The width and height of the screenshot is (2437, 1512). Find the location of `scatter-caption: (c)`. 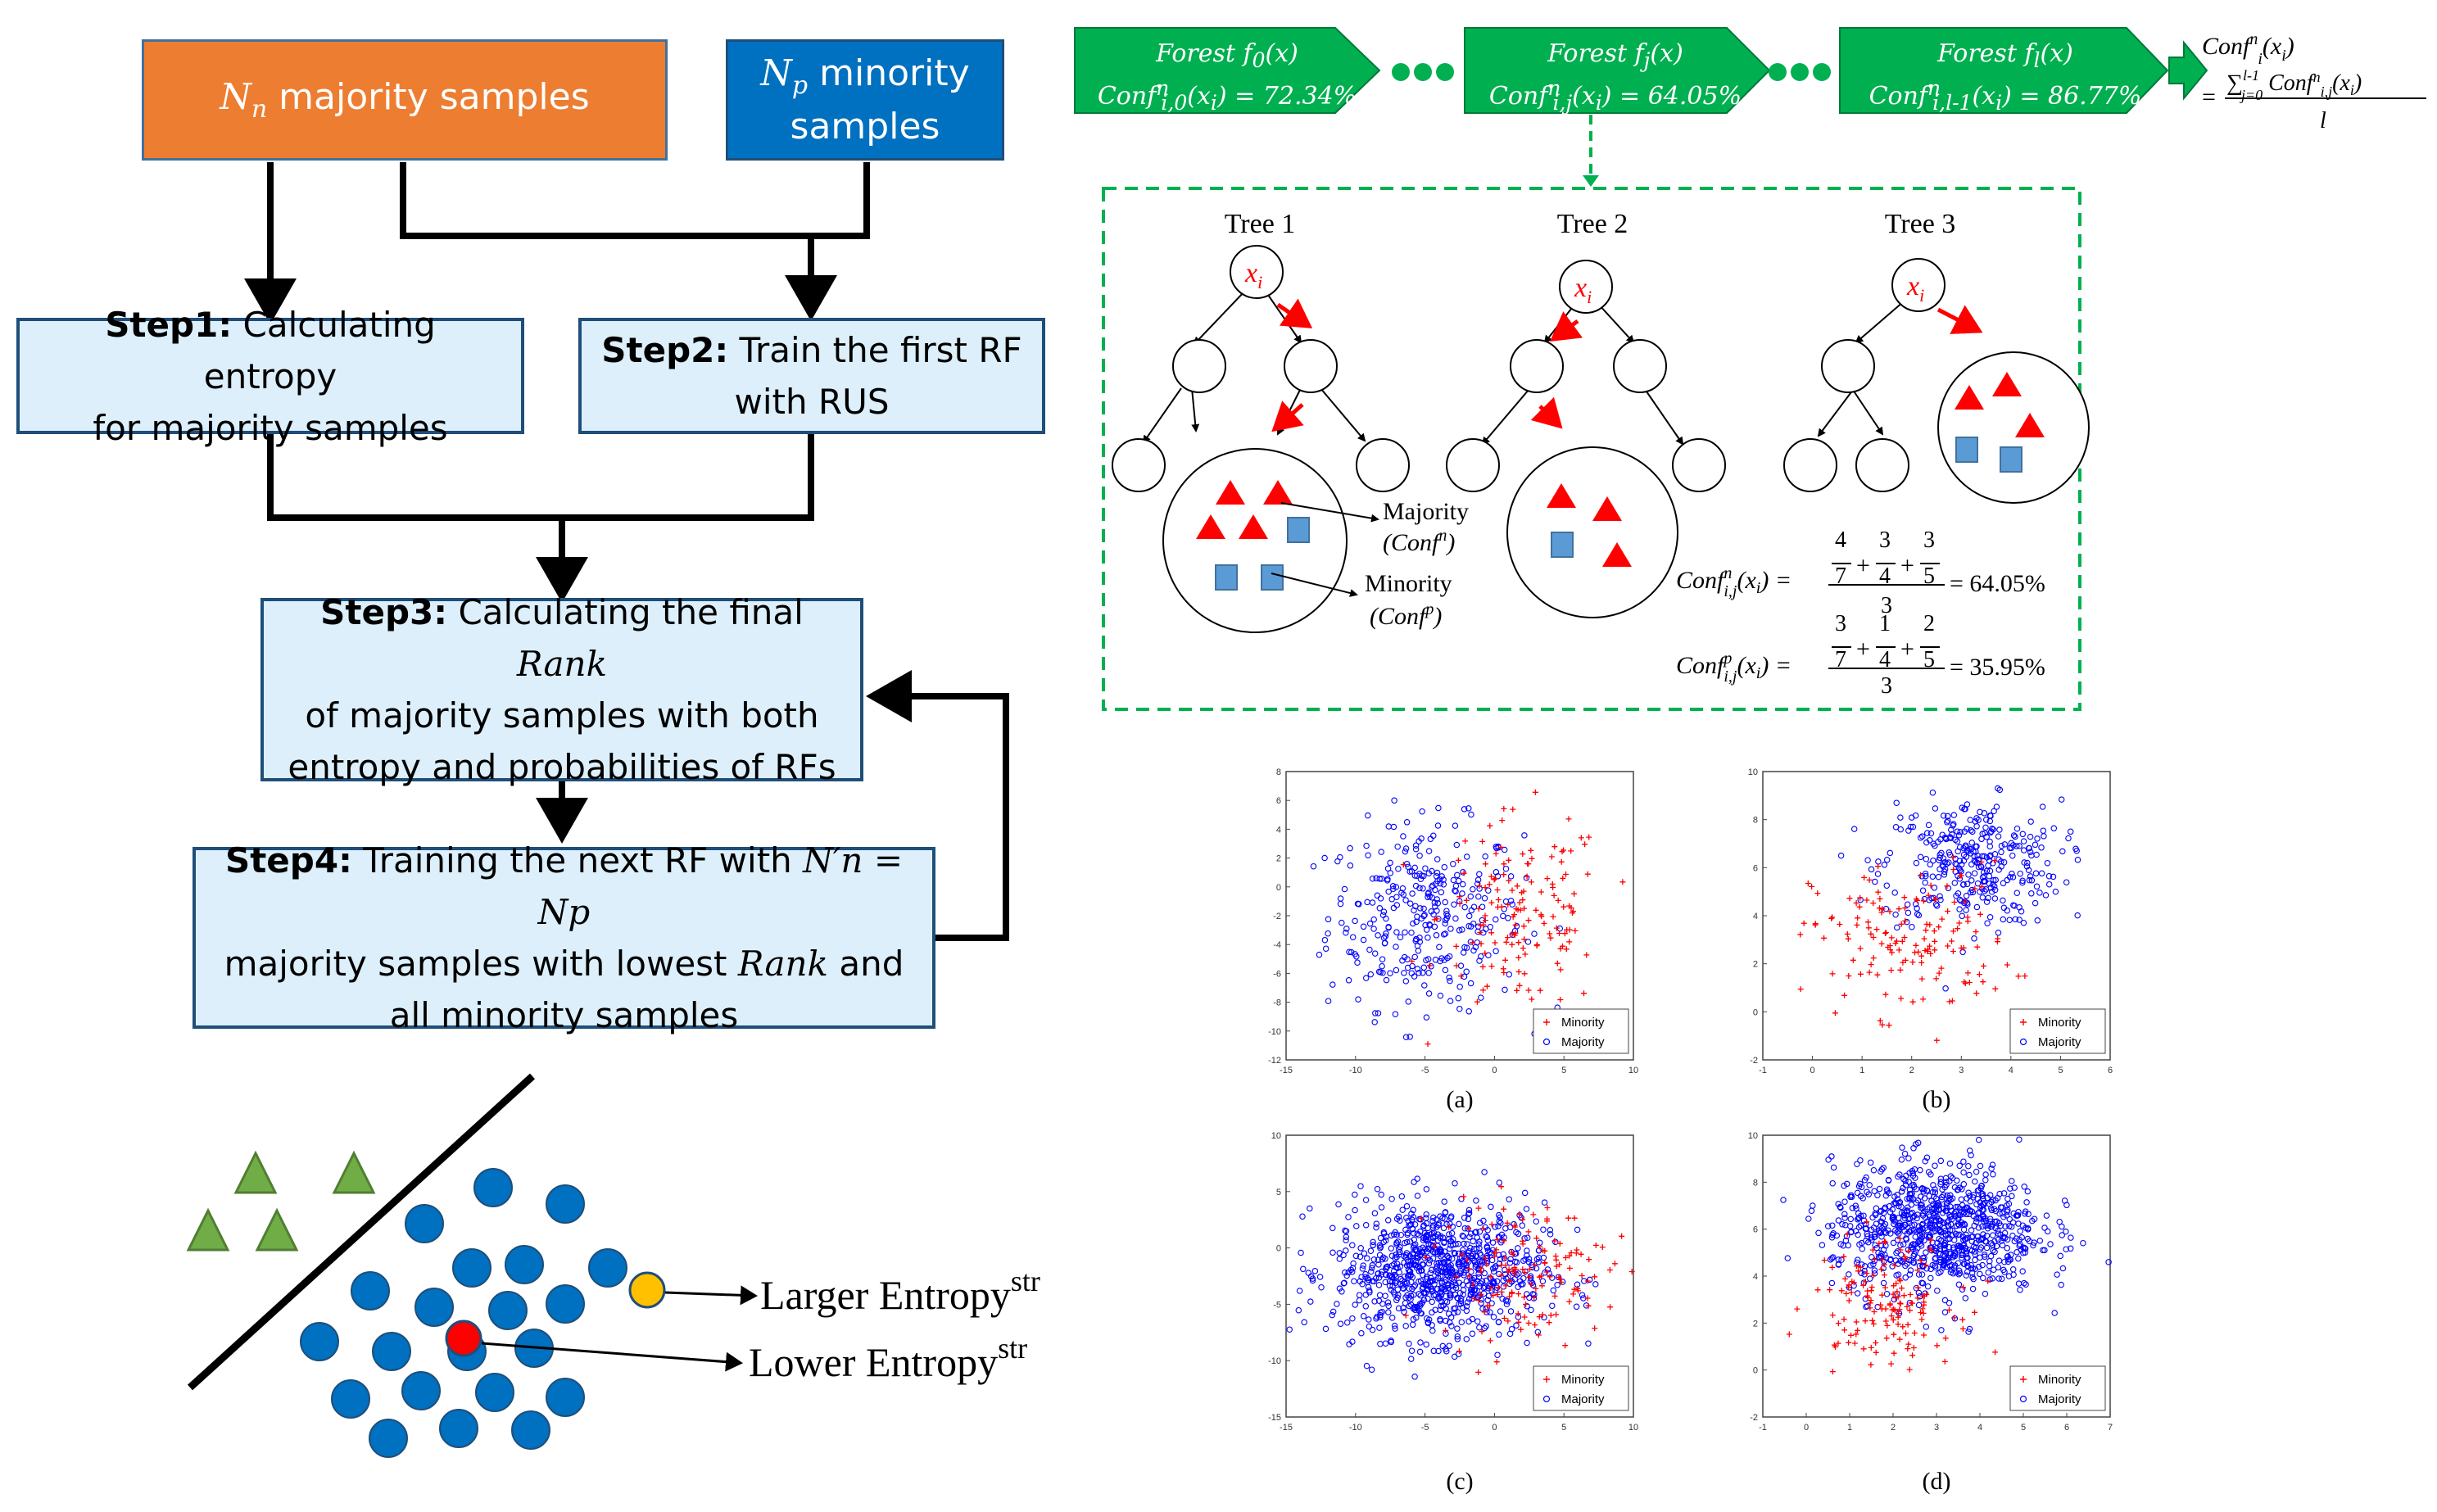

scatter-caption: (c) is located at coordinates (1459, 1481).